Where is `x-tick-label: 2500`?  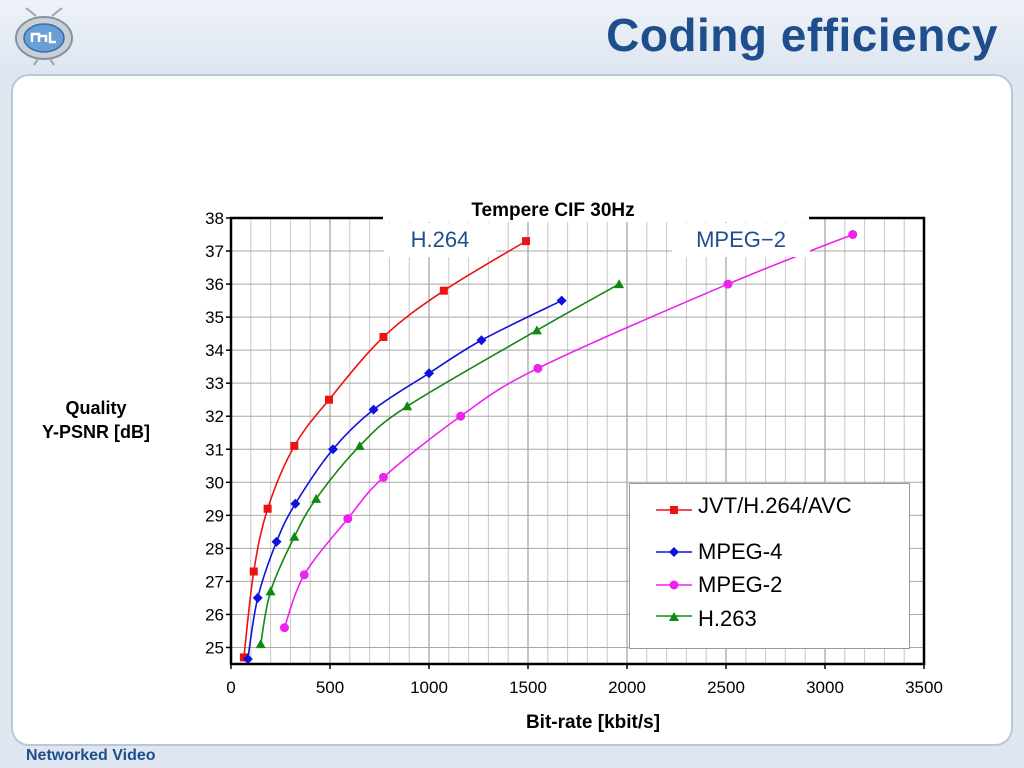 x-tick-label: 2500 is located at coordinates (726, 687).